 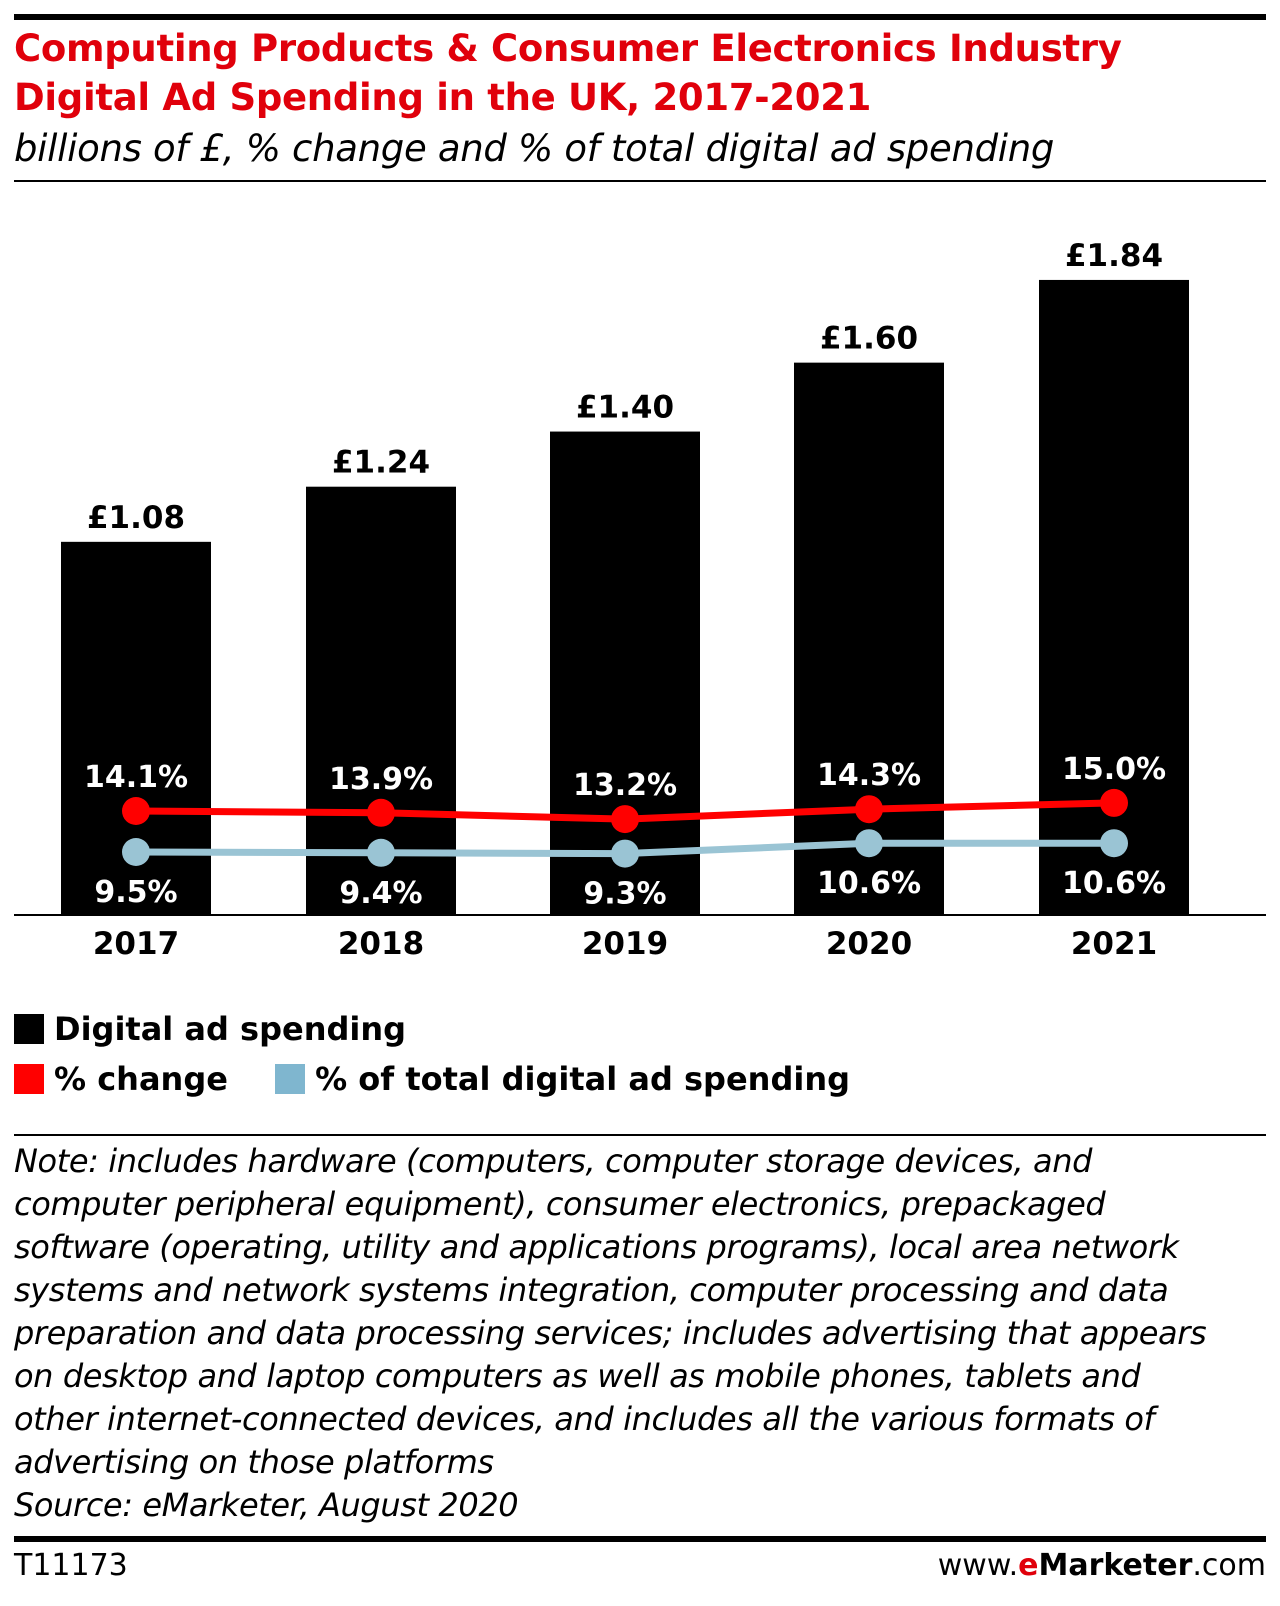 I want to click on note-rule, so click(x=640, y=1135).